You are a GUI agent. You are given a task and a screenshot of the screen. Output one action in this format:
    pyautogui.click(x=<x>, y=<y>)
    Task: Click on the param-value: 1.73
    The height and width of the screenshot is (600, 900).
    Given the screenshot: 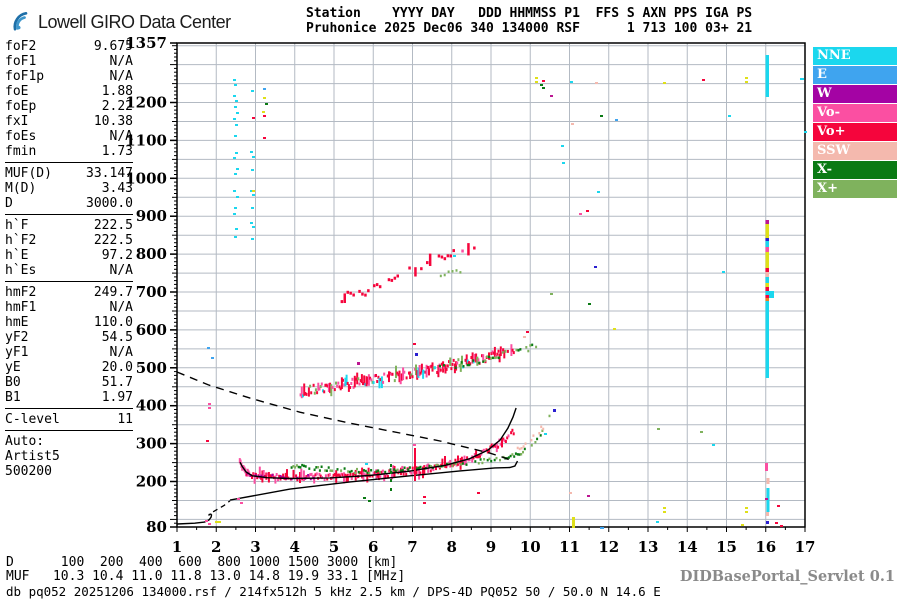 What is the action you would take?
    pyautogui.click(x=117, y=151)
    